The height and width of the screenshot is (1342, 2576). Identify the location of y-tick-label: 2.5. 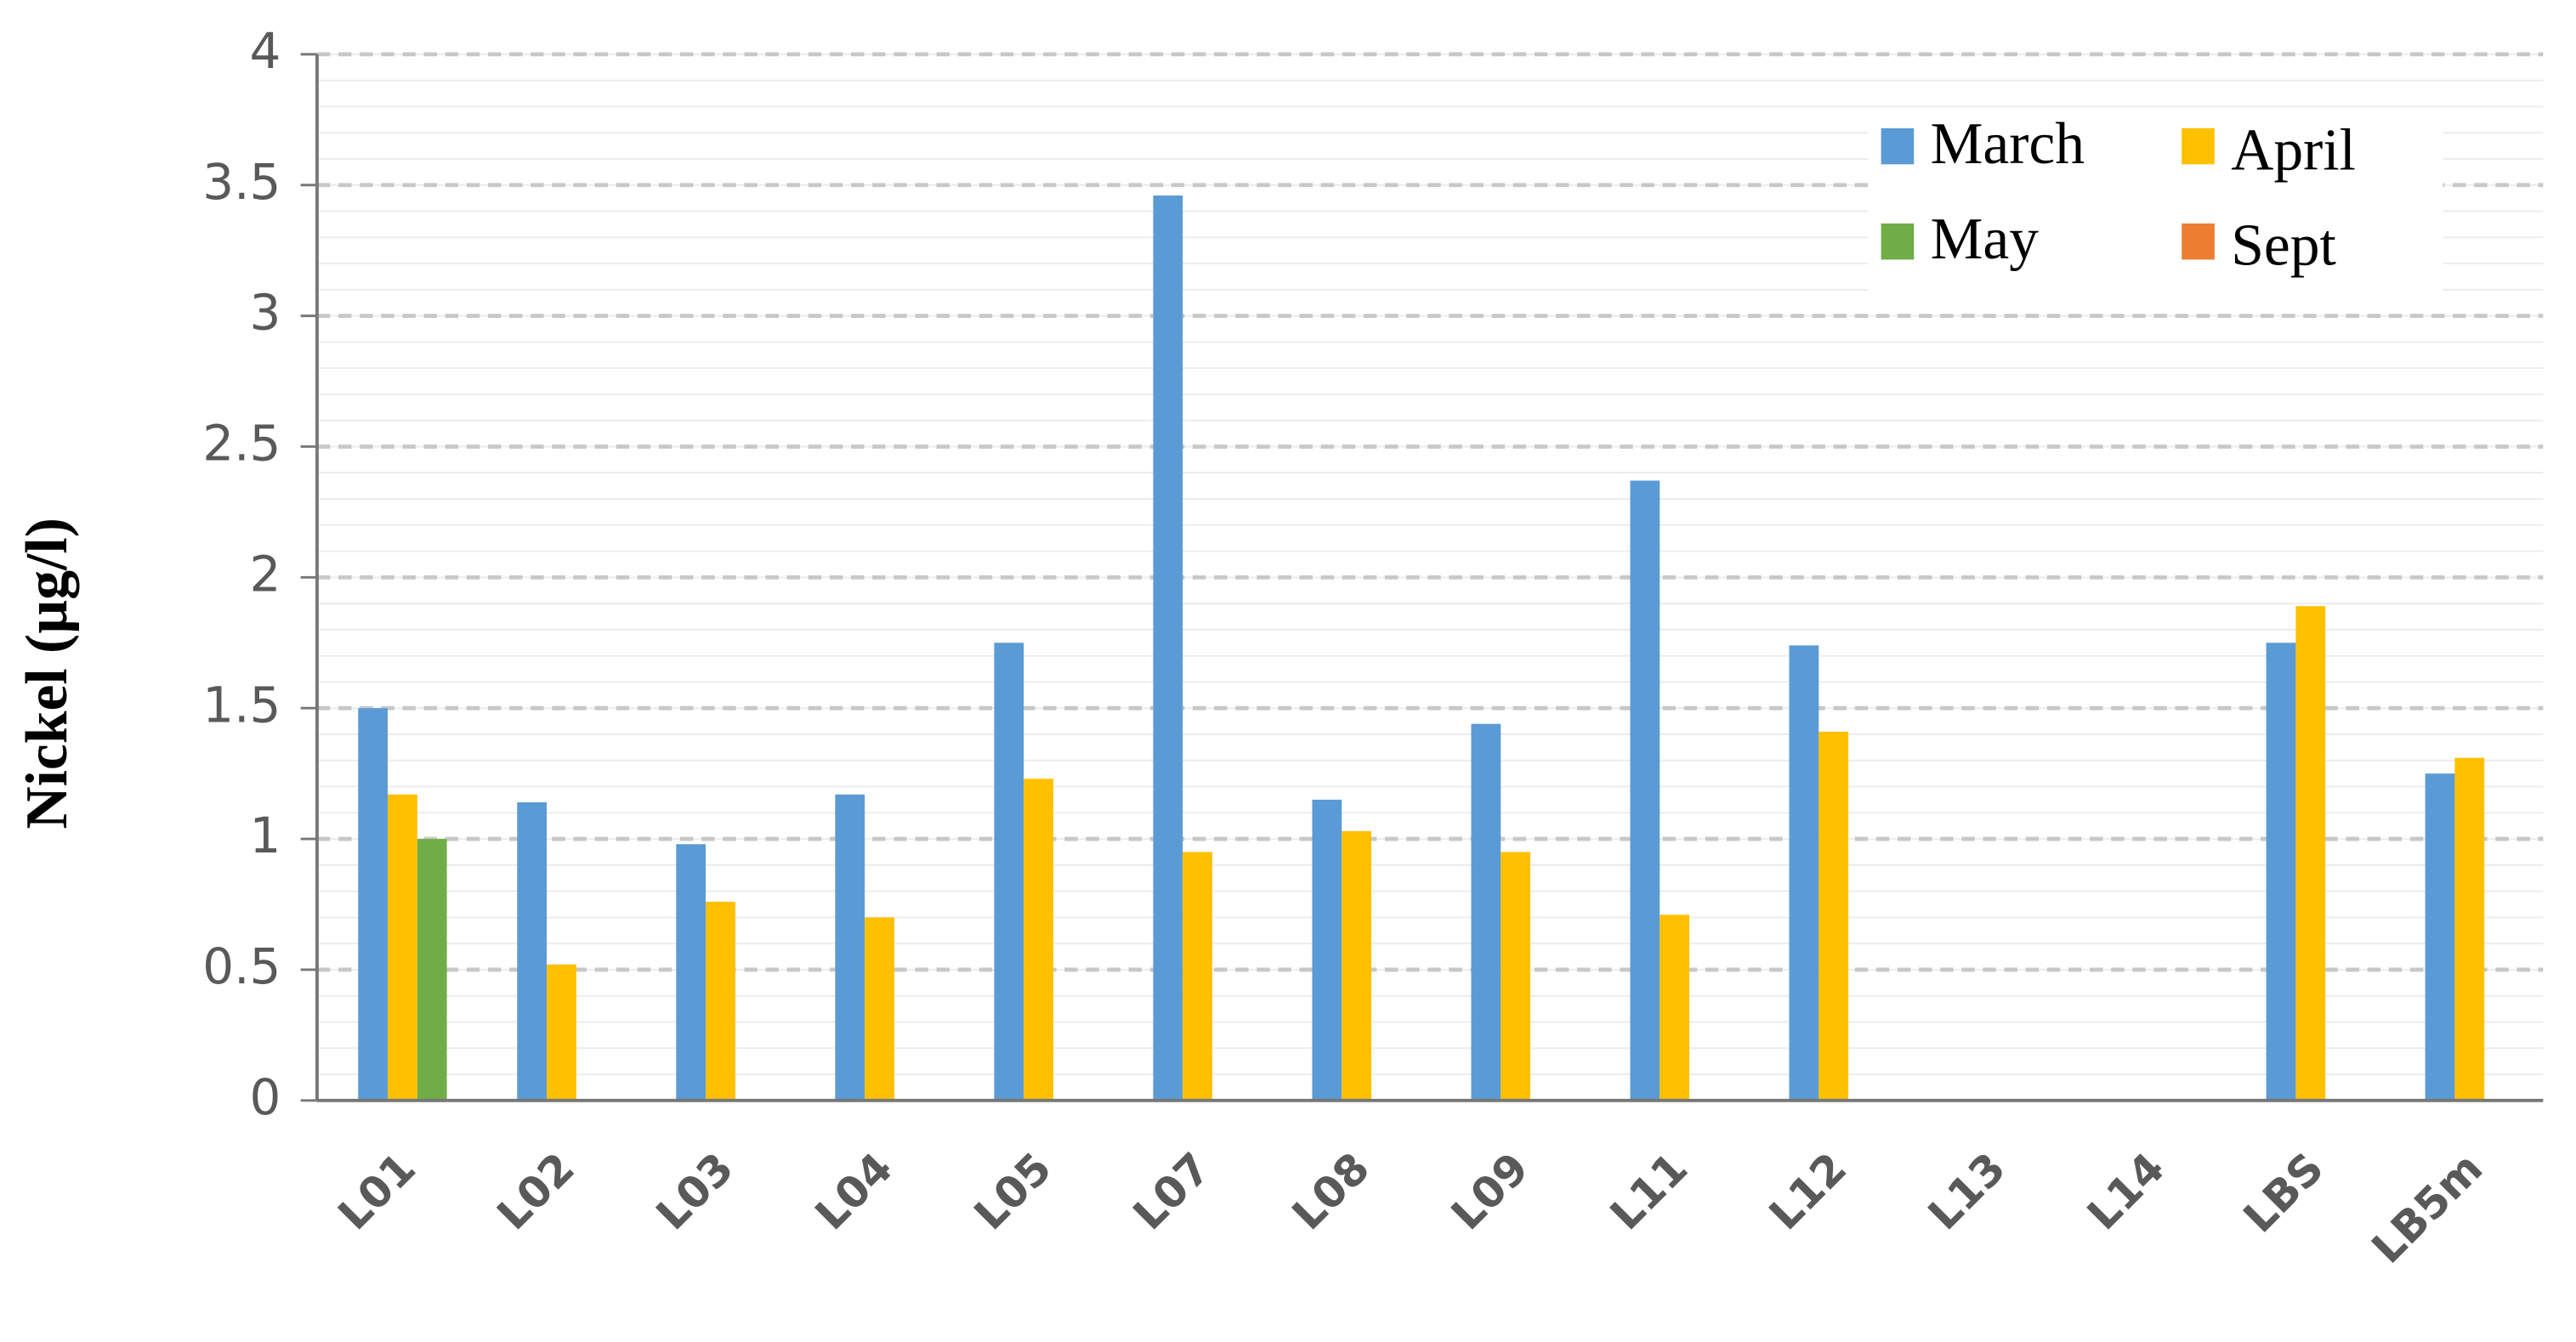
(242, 444).